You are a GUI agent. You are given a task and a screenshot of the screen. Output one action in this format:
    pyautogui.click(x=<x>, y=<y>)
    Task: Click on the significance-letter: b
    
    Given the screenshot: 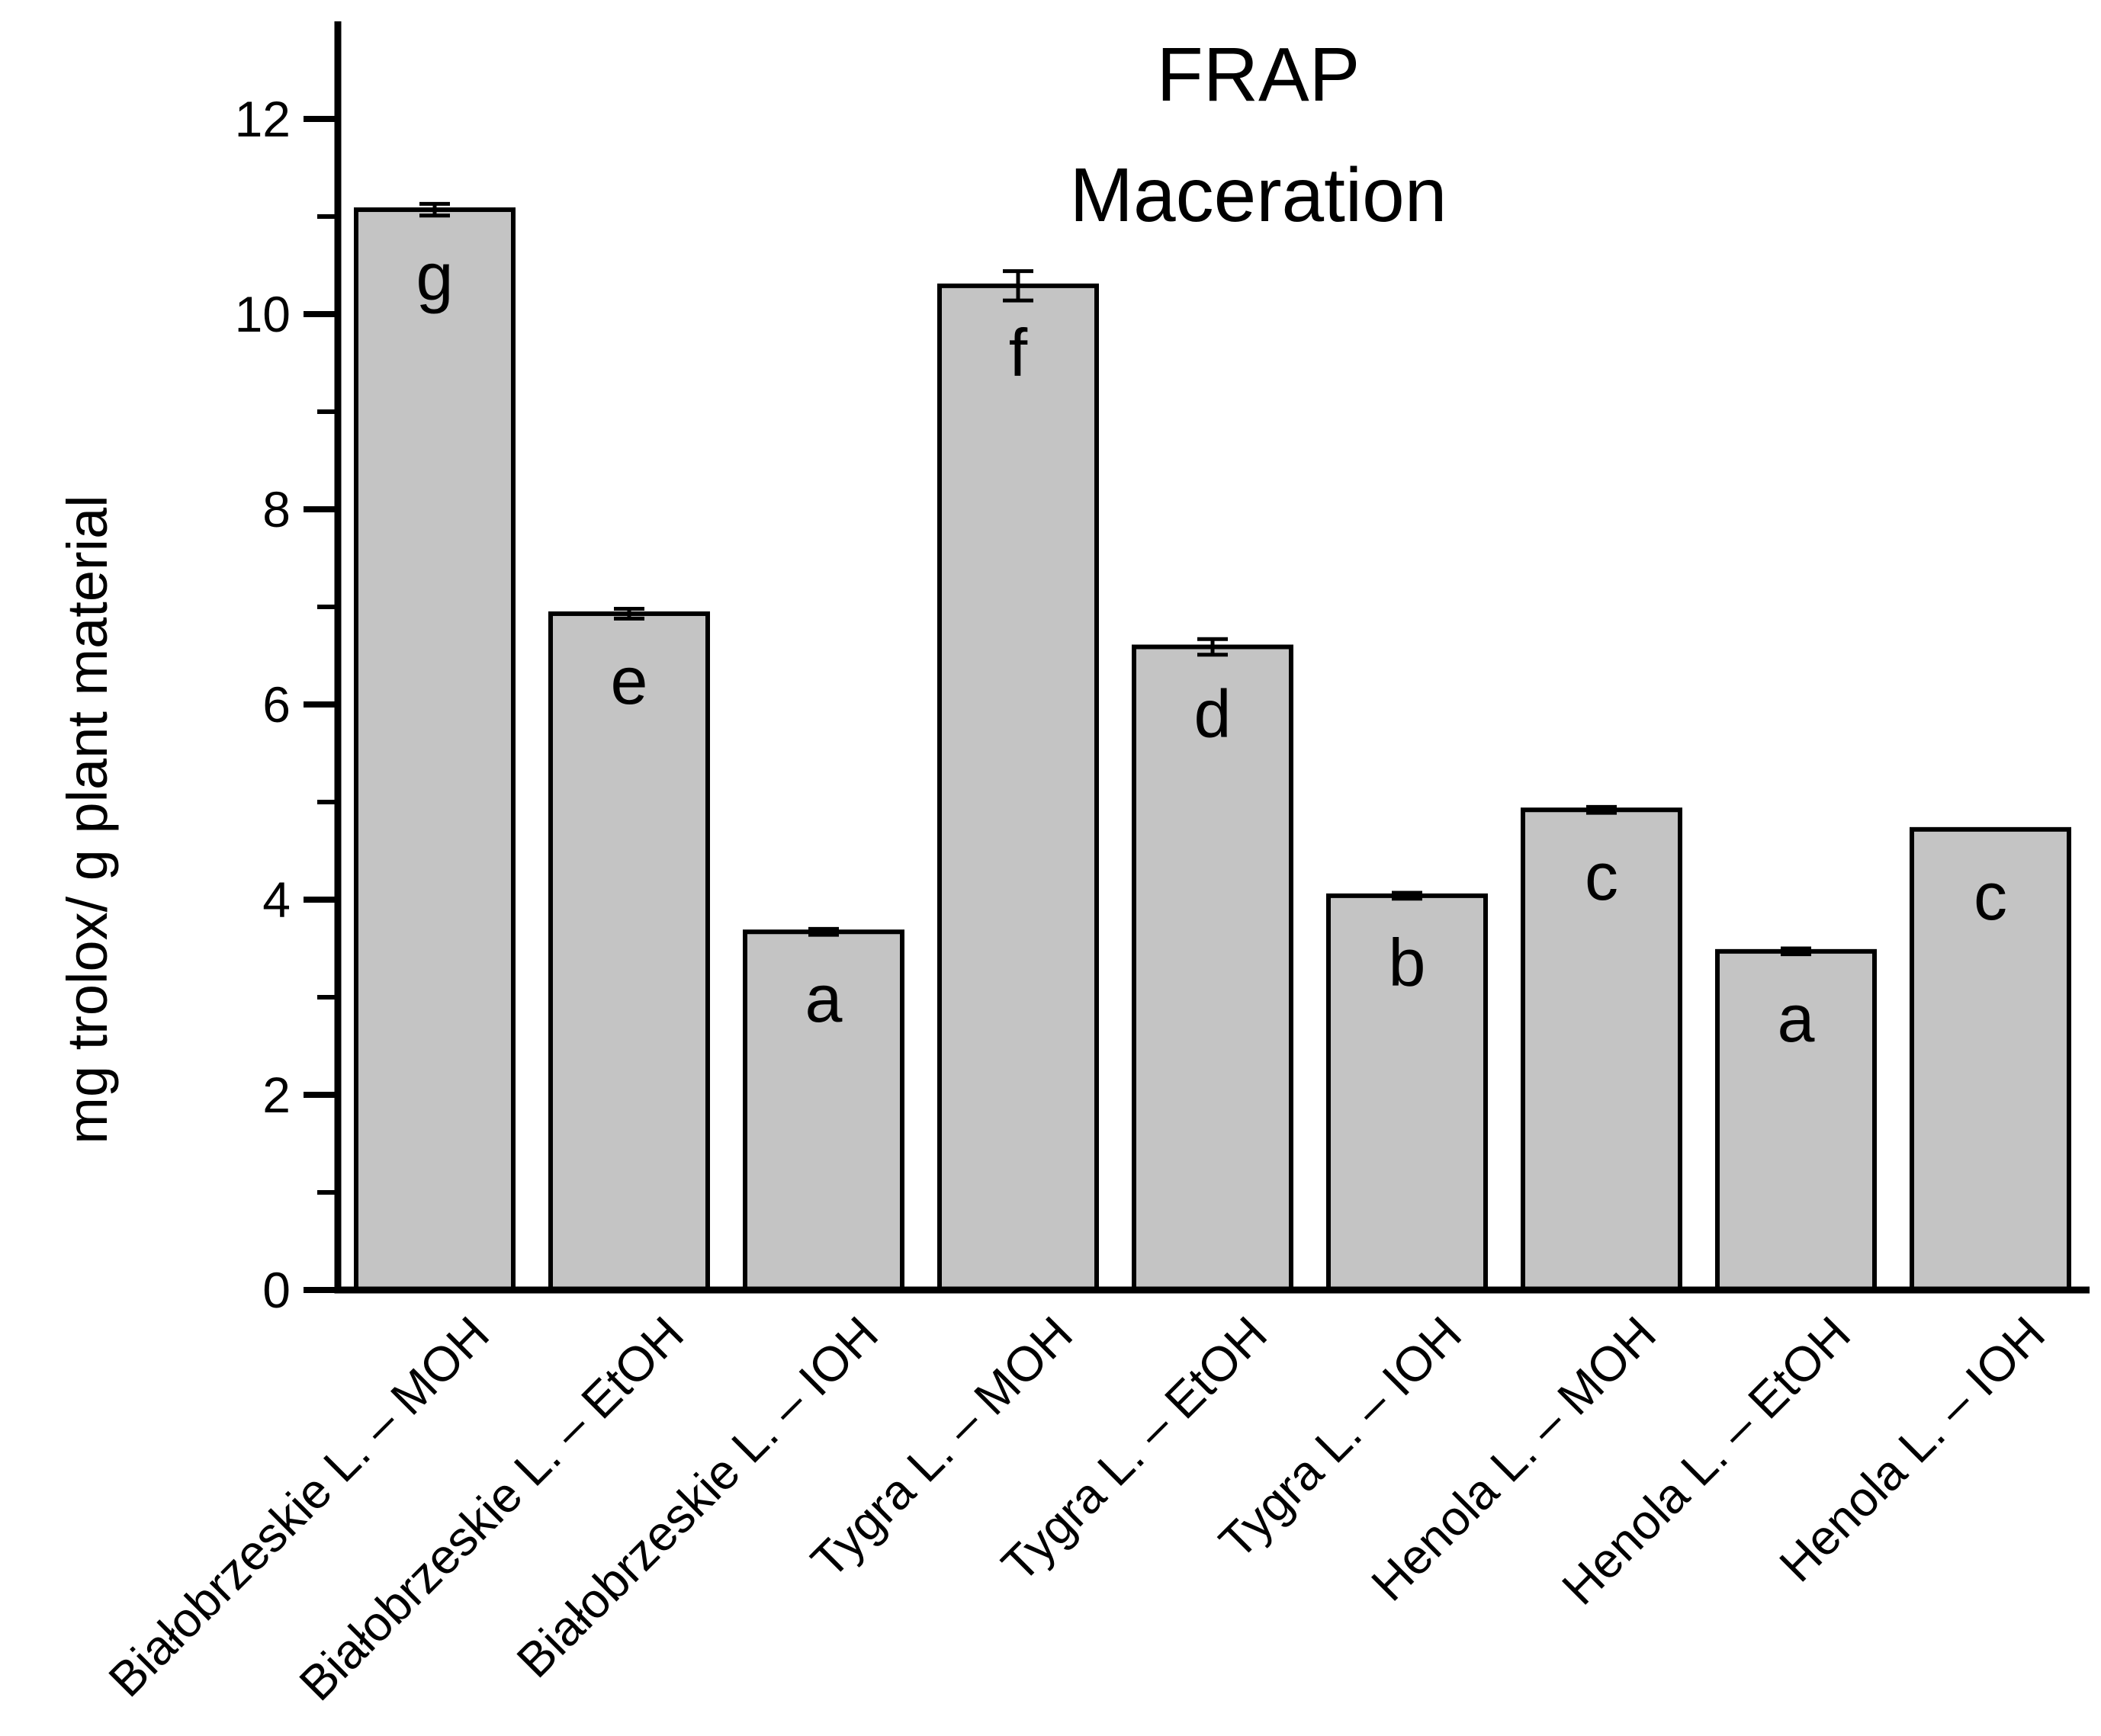 What is the action you would take?
    pyautogui.click(x=1407, y=963)
    